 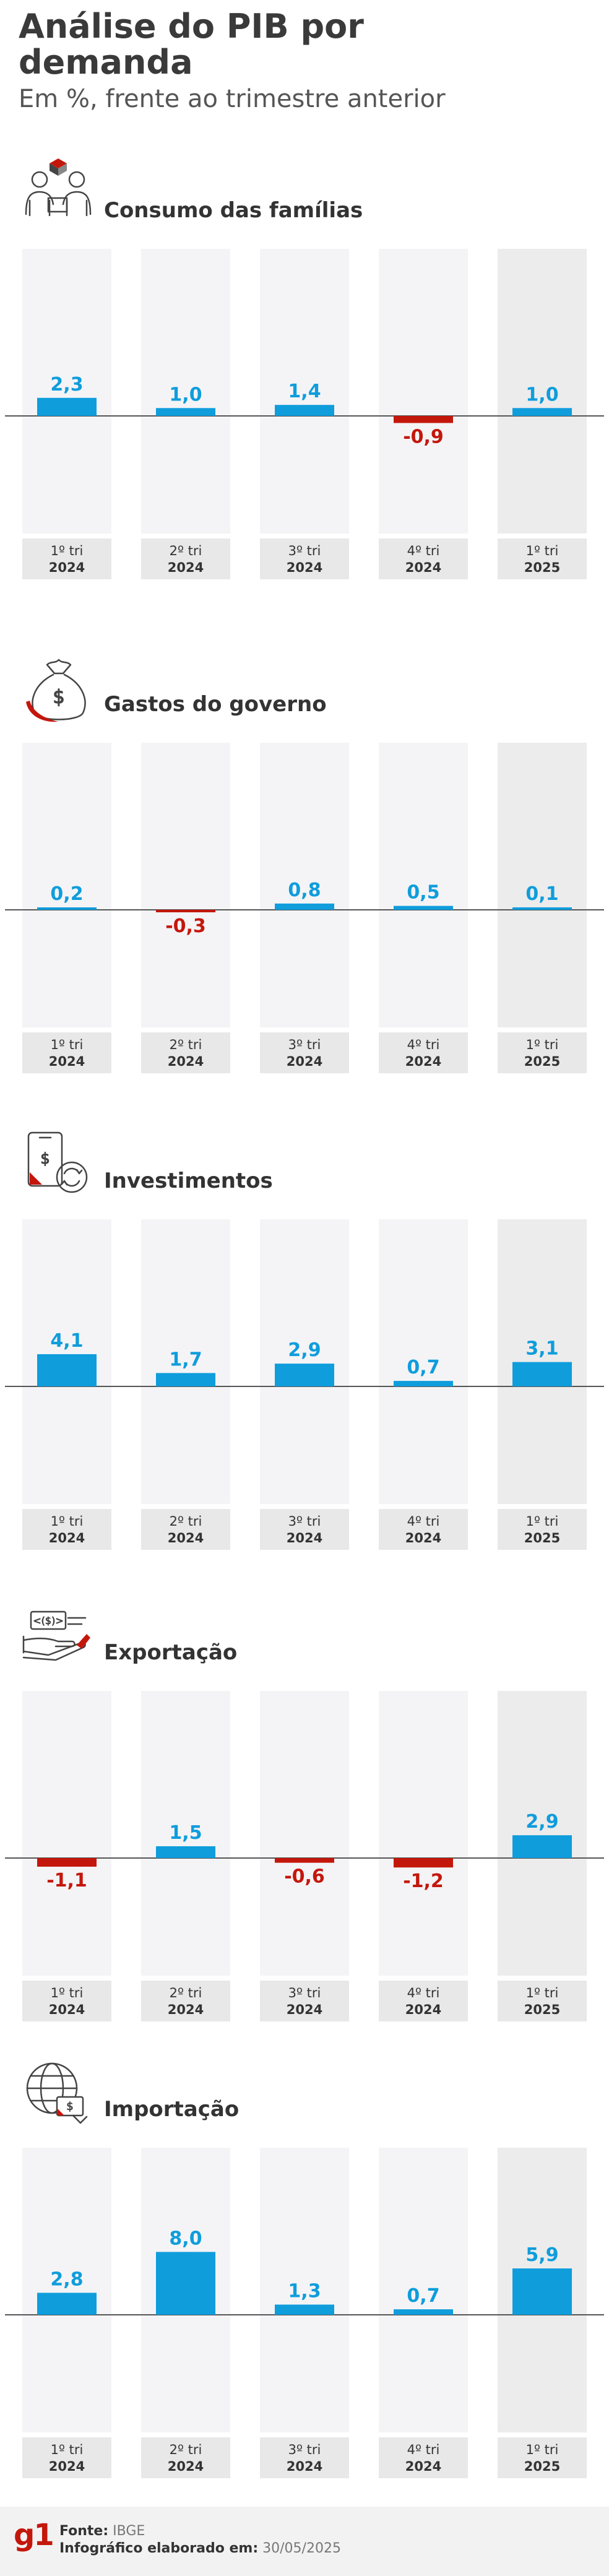 What do you see at coordinates (304, 1877) in the screenshot?
I see `data-label: -0,6` at bounding box center [304, 1877].